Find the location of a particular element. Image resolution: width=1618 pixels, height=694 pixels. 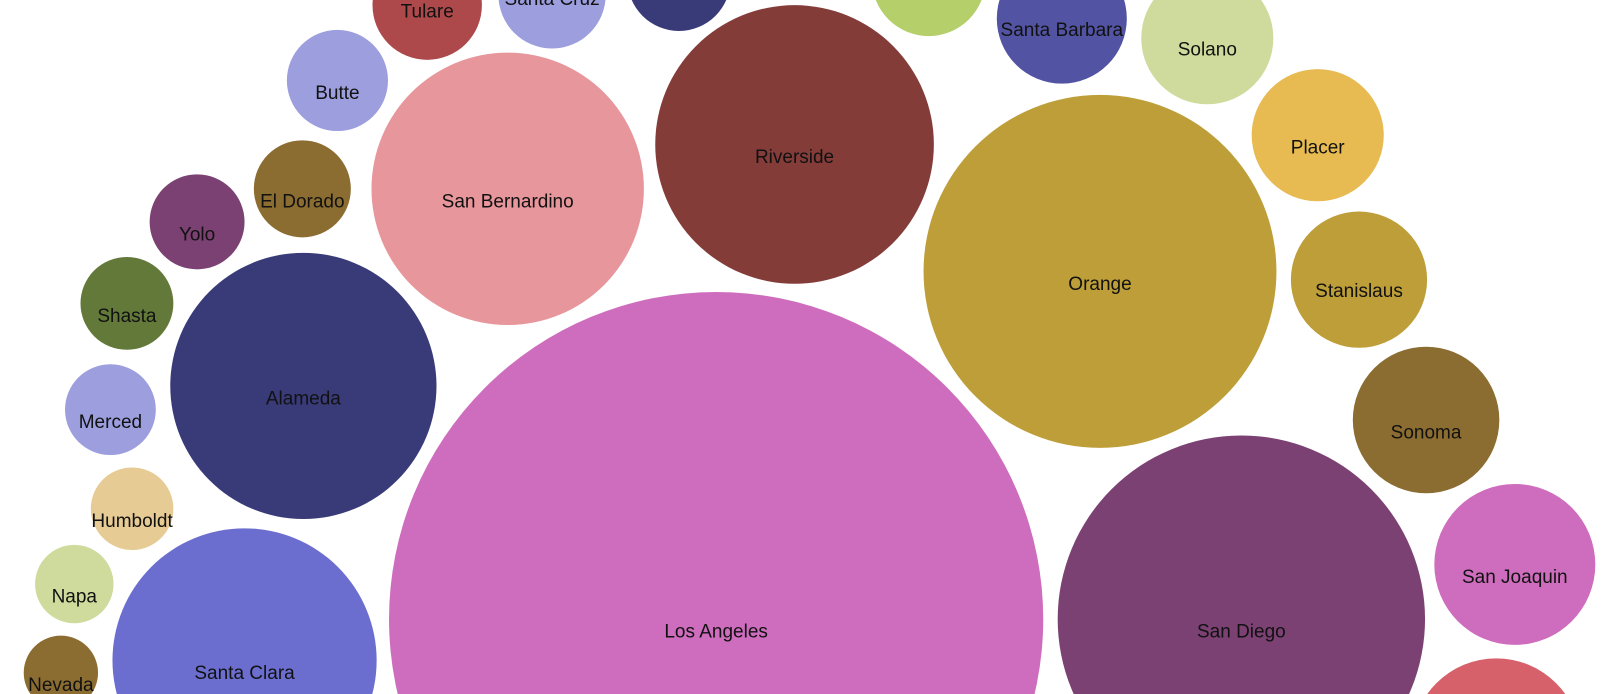

bubble-label: Los Angeles is located at coordinates (716, 632).